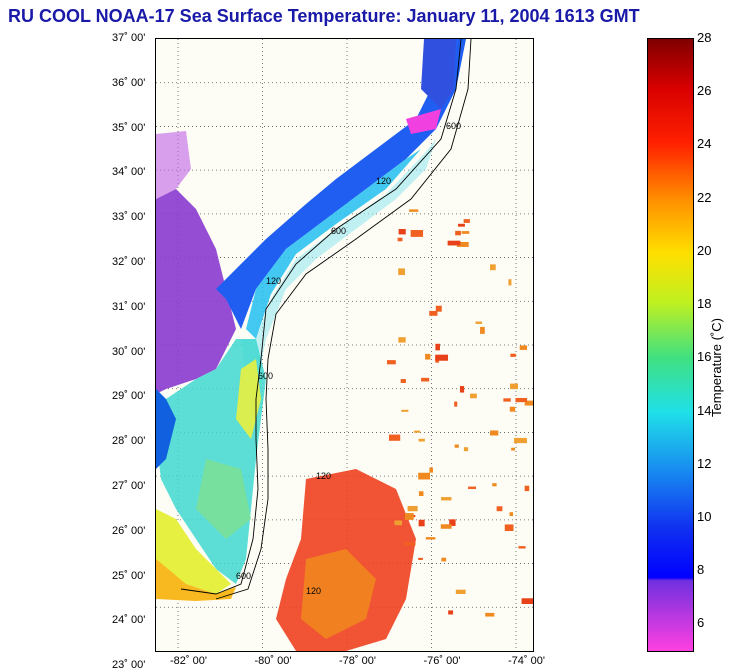  What do you see at coordinates (129, 396) in the screenshot?
I see `latitude-label: 29˚ 00'` at bounding box center [129, 396].